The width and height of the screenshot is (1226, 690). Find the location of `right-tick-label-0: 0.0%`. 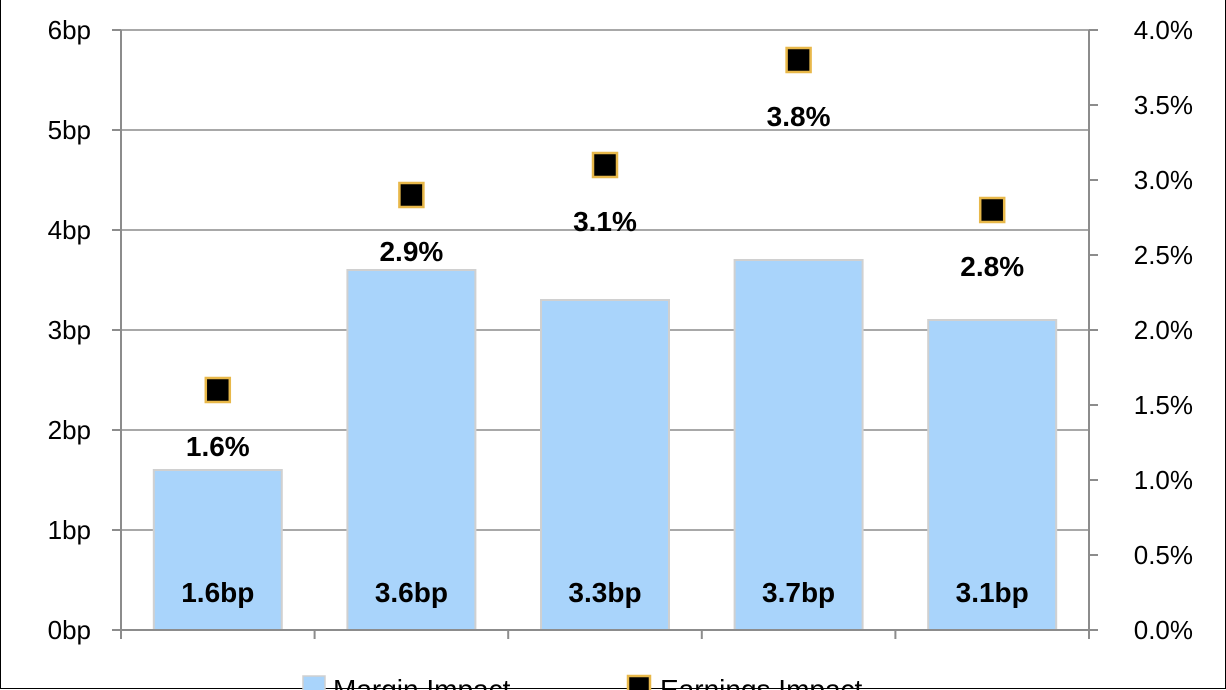

right-tick-label-0: 0.0% is located at coordinates (1163, 630).